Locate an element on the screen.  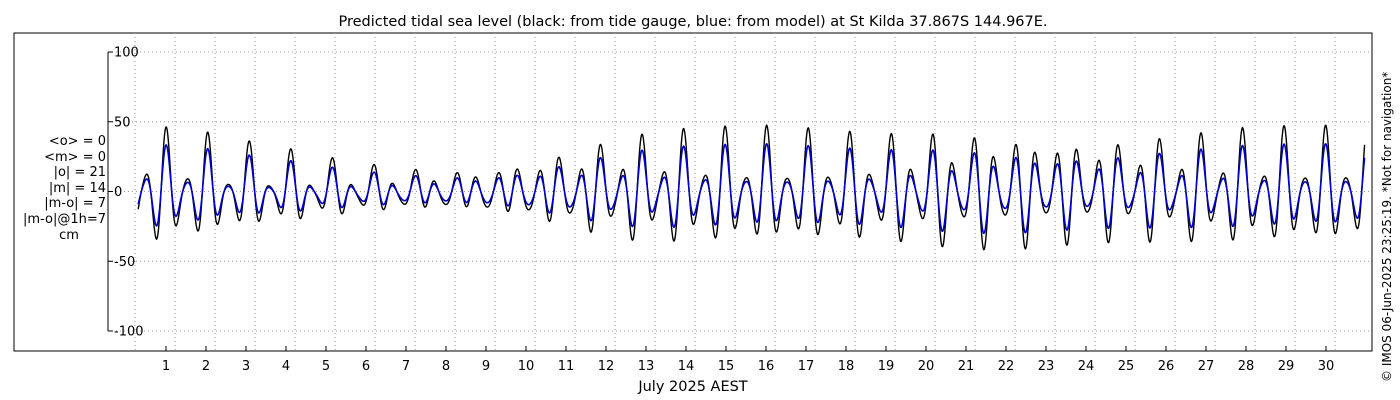
y-tick-label: 50 is located at coordinates (122, 122).